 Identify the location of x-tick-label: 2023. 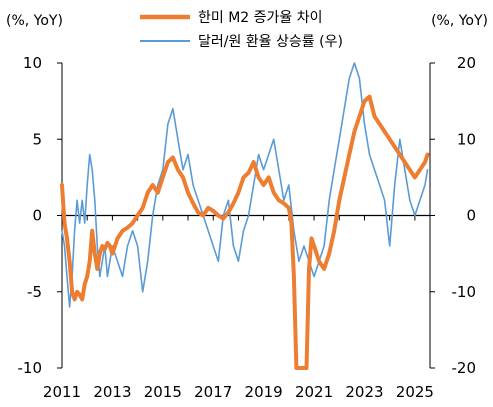
(364, 392).